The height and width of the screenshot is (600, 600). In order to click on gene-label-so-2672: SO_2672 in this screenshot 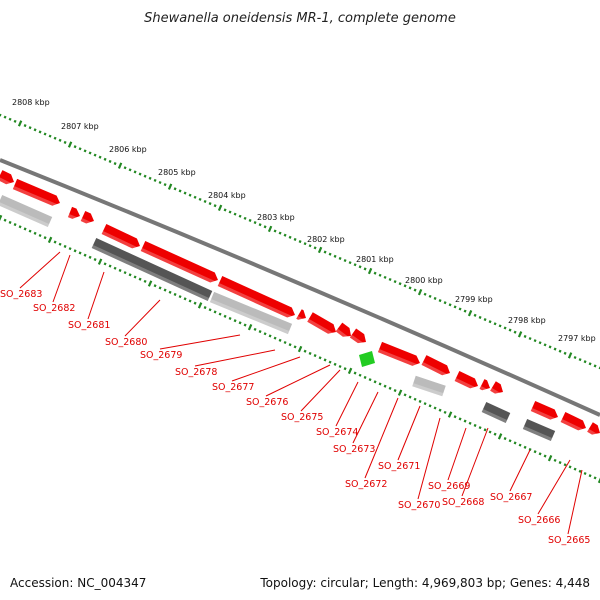, I will do `click(372, 443)`.